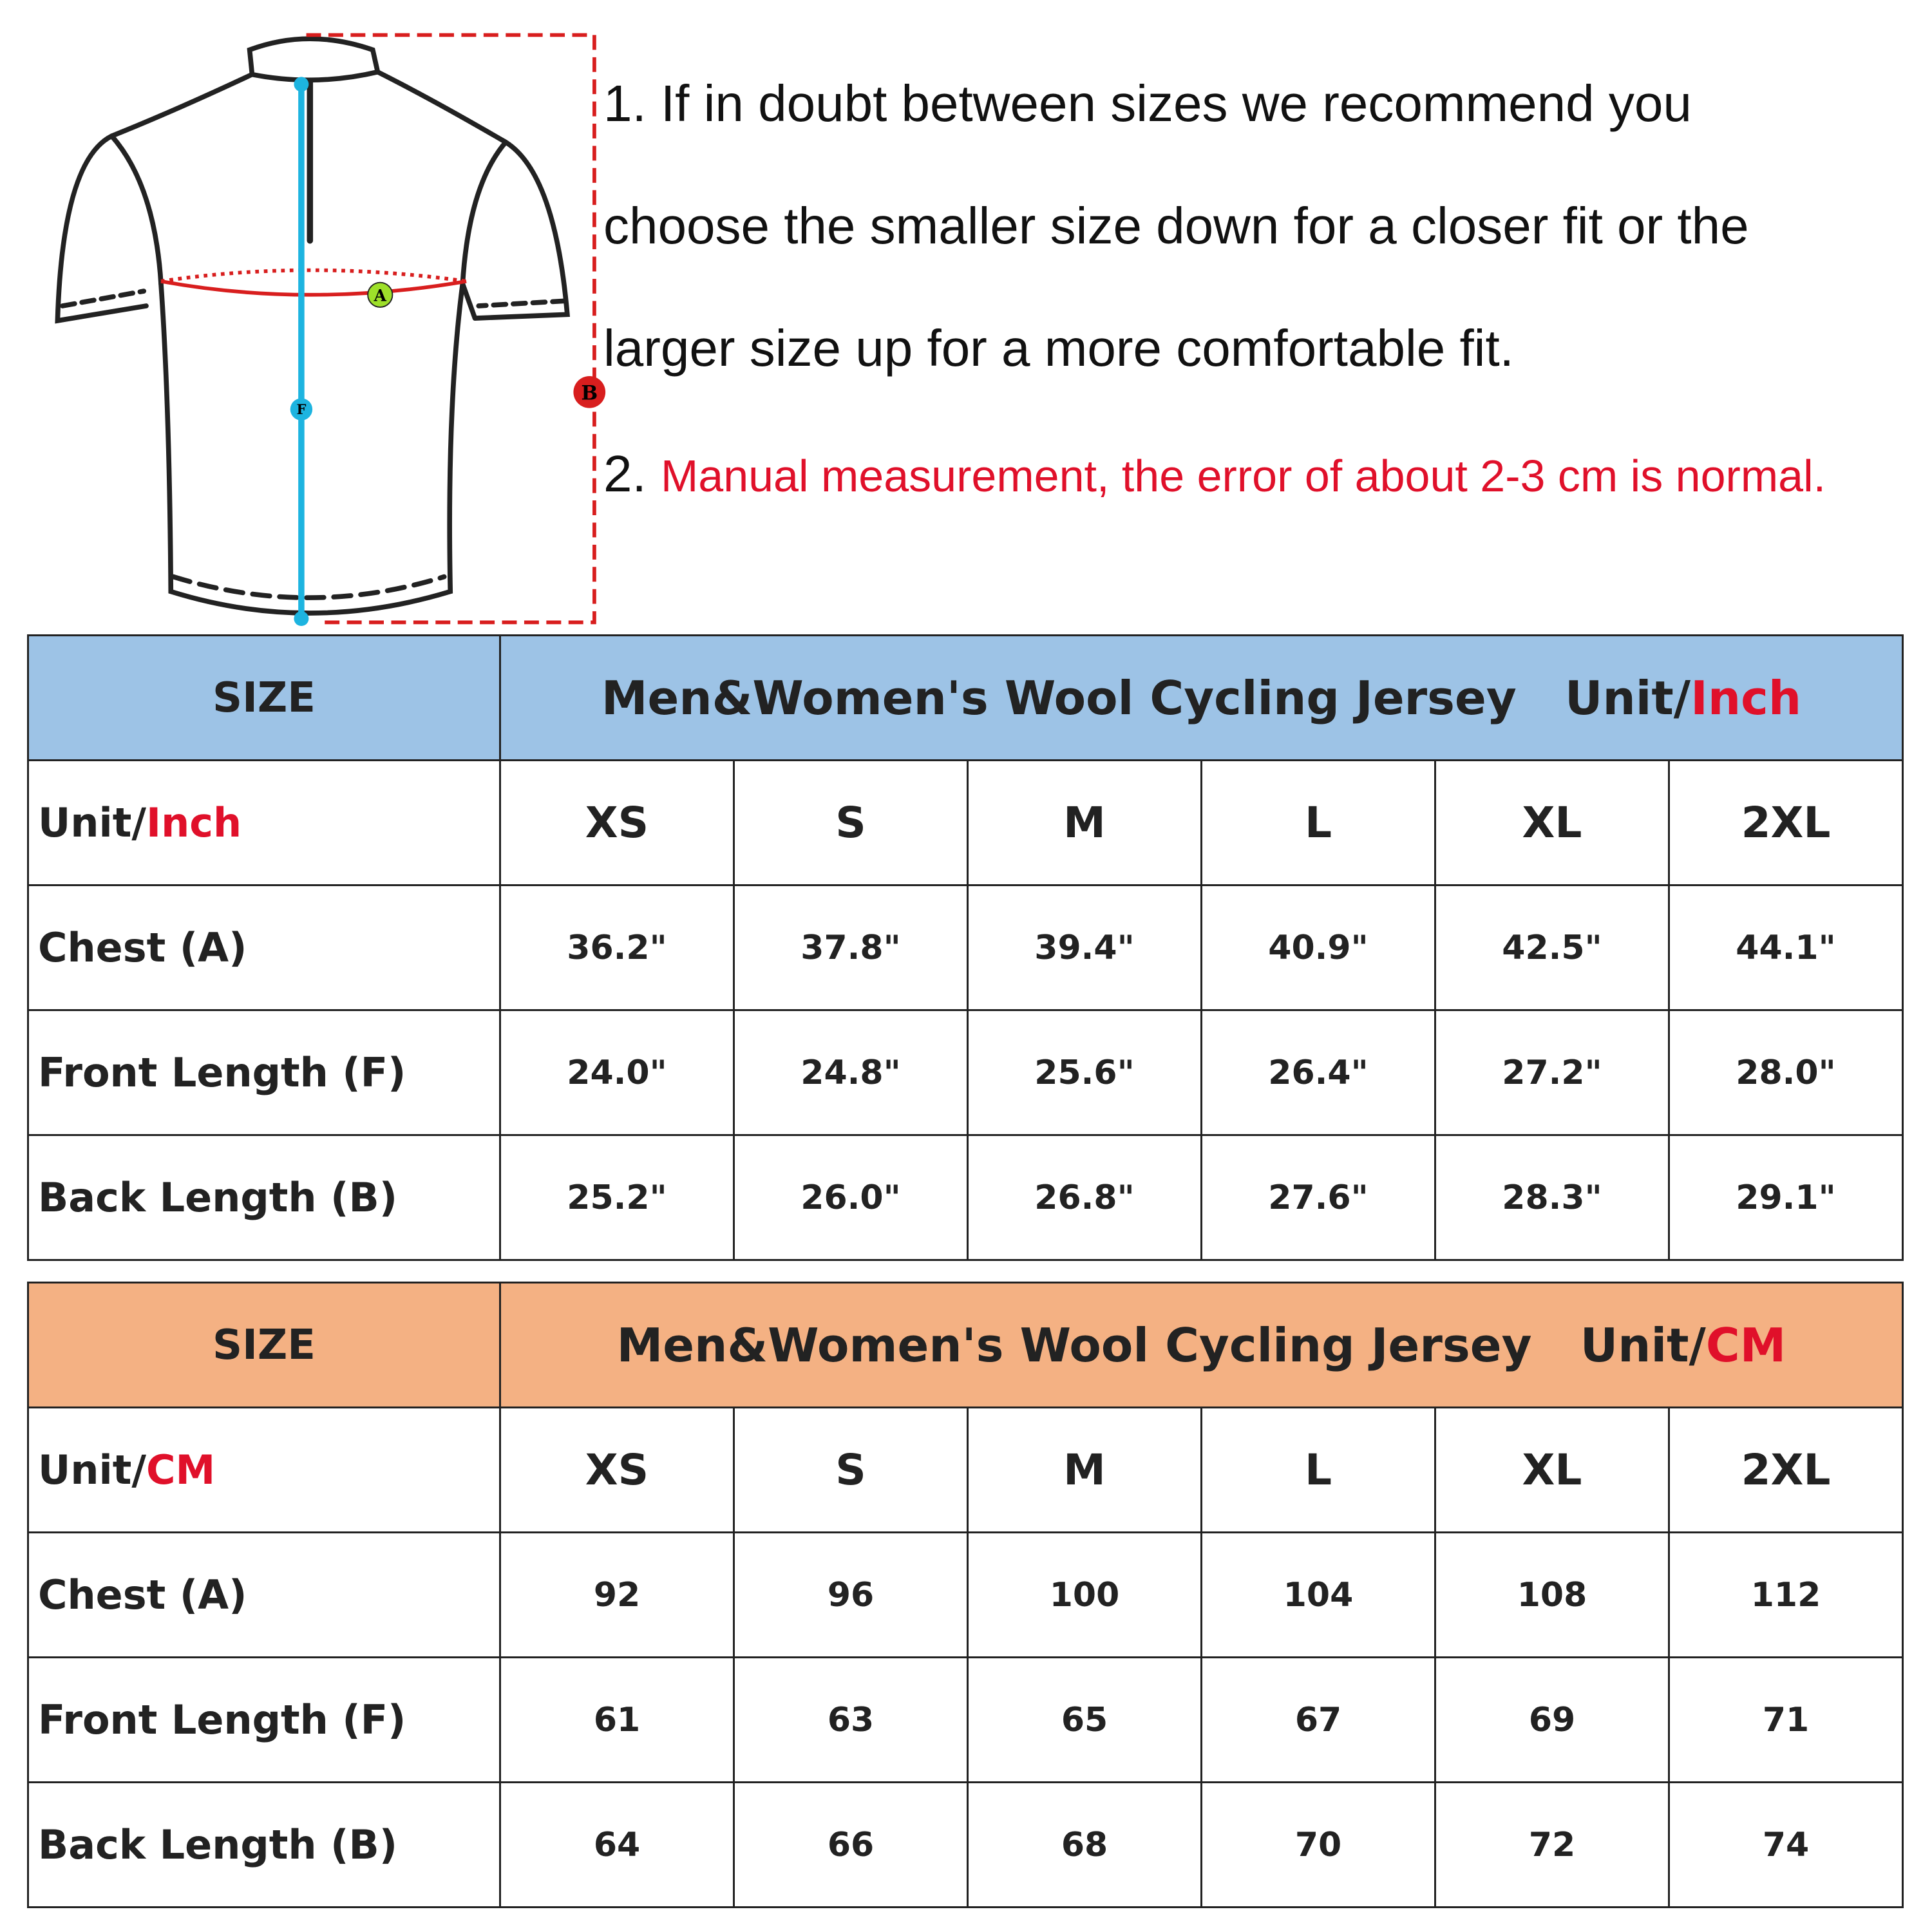 The height and width of the screenshot is (1932, 1932). I want to click on cell: 112, so click(1786, 1595).